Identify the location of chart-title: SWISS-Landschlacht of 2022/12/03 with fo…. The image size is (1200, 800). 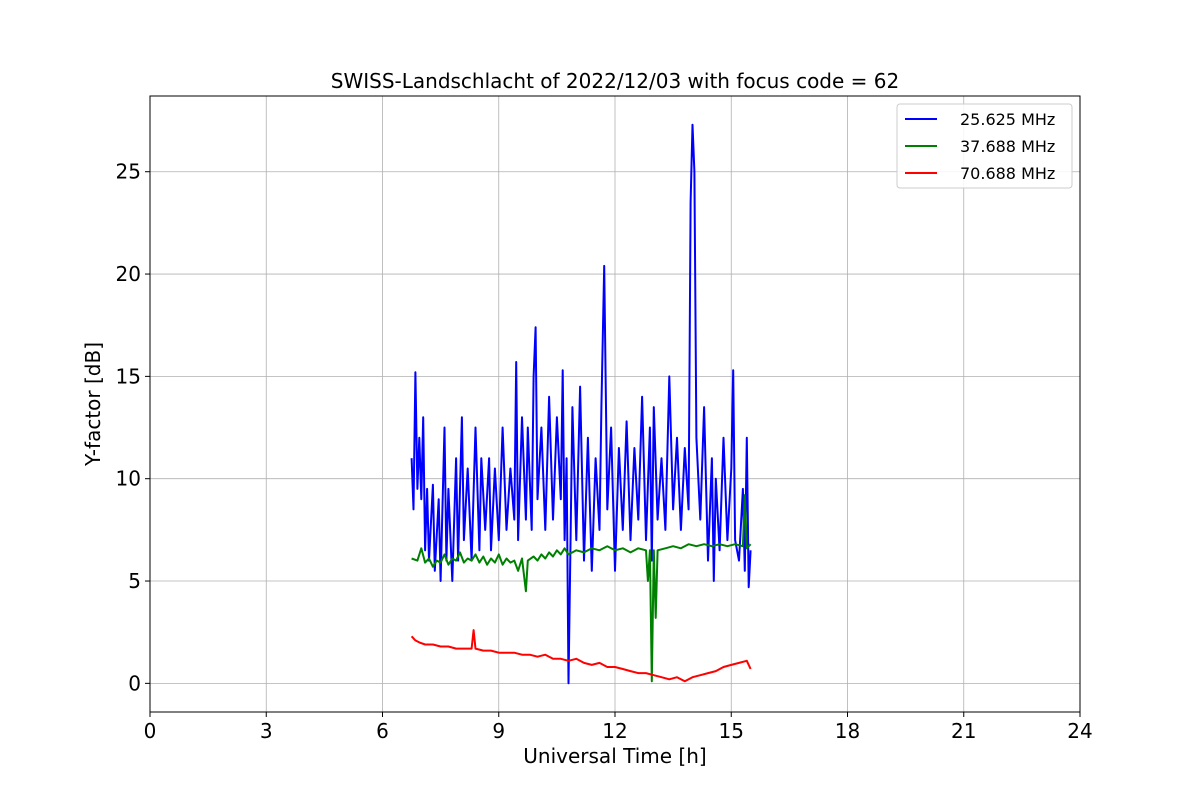
(615, 81).